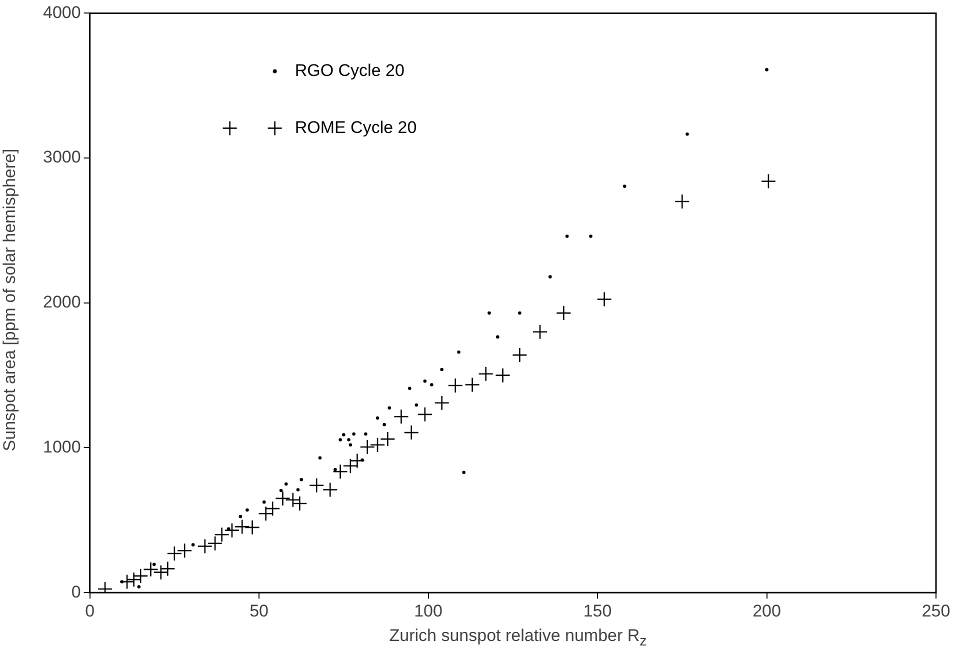 Image resolution: width=956 pixels, height=658 pixels. What do you see at coordinates (10, 301) in the screenshot?
I see `y-axis-title: Sunspot area [ppm of solar hemisphere]` at bounding box center [10, 301].